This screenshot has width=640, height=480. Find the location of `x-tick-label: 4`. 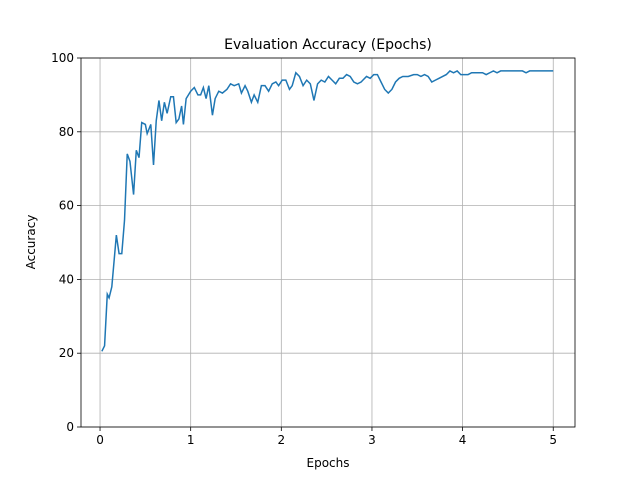

x-tick-label: 4 is located at coordinates (463, 440).